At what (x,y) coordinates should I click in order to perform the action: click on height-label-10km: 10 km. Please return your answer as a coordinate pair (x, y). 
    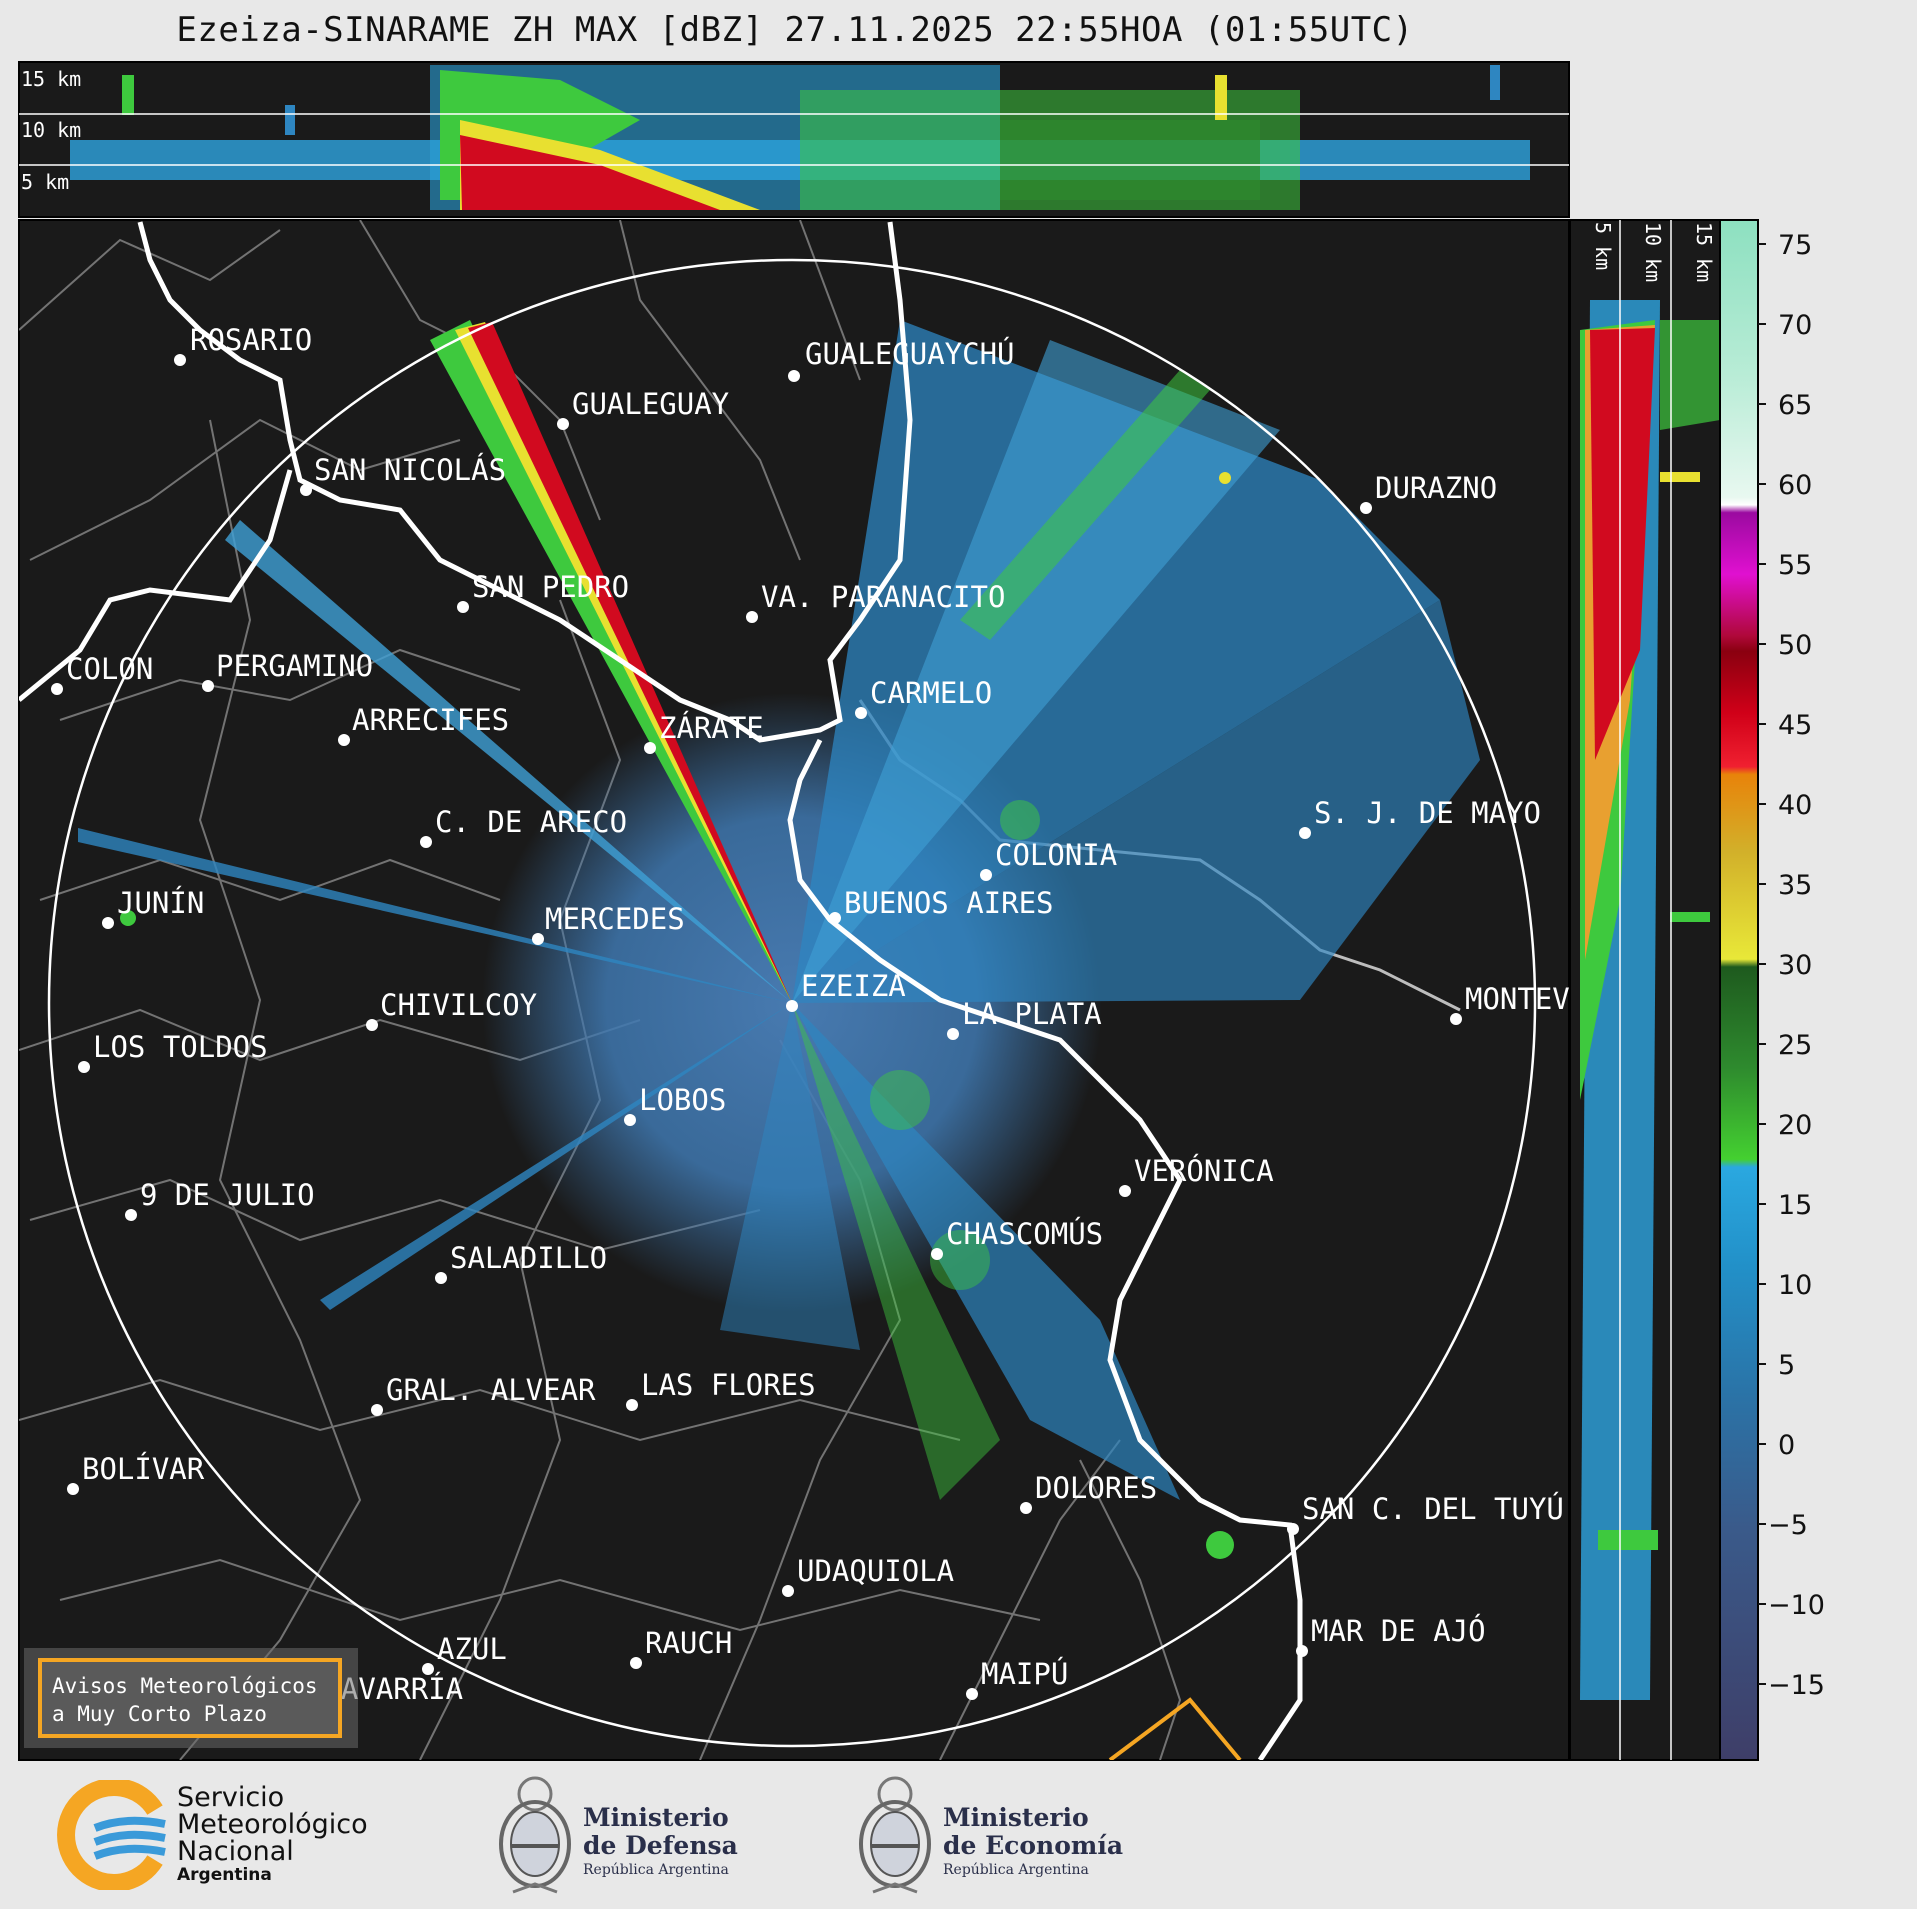
    Looking at the image, I should click on (51, 130).